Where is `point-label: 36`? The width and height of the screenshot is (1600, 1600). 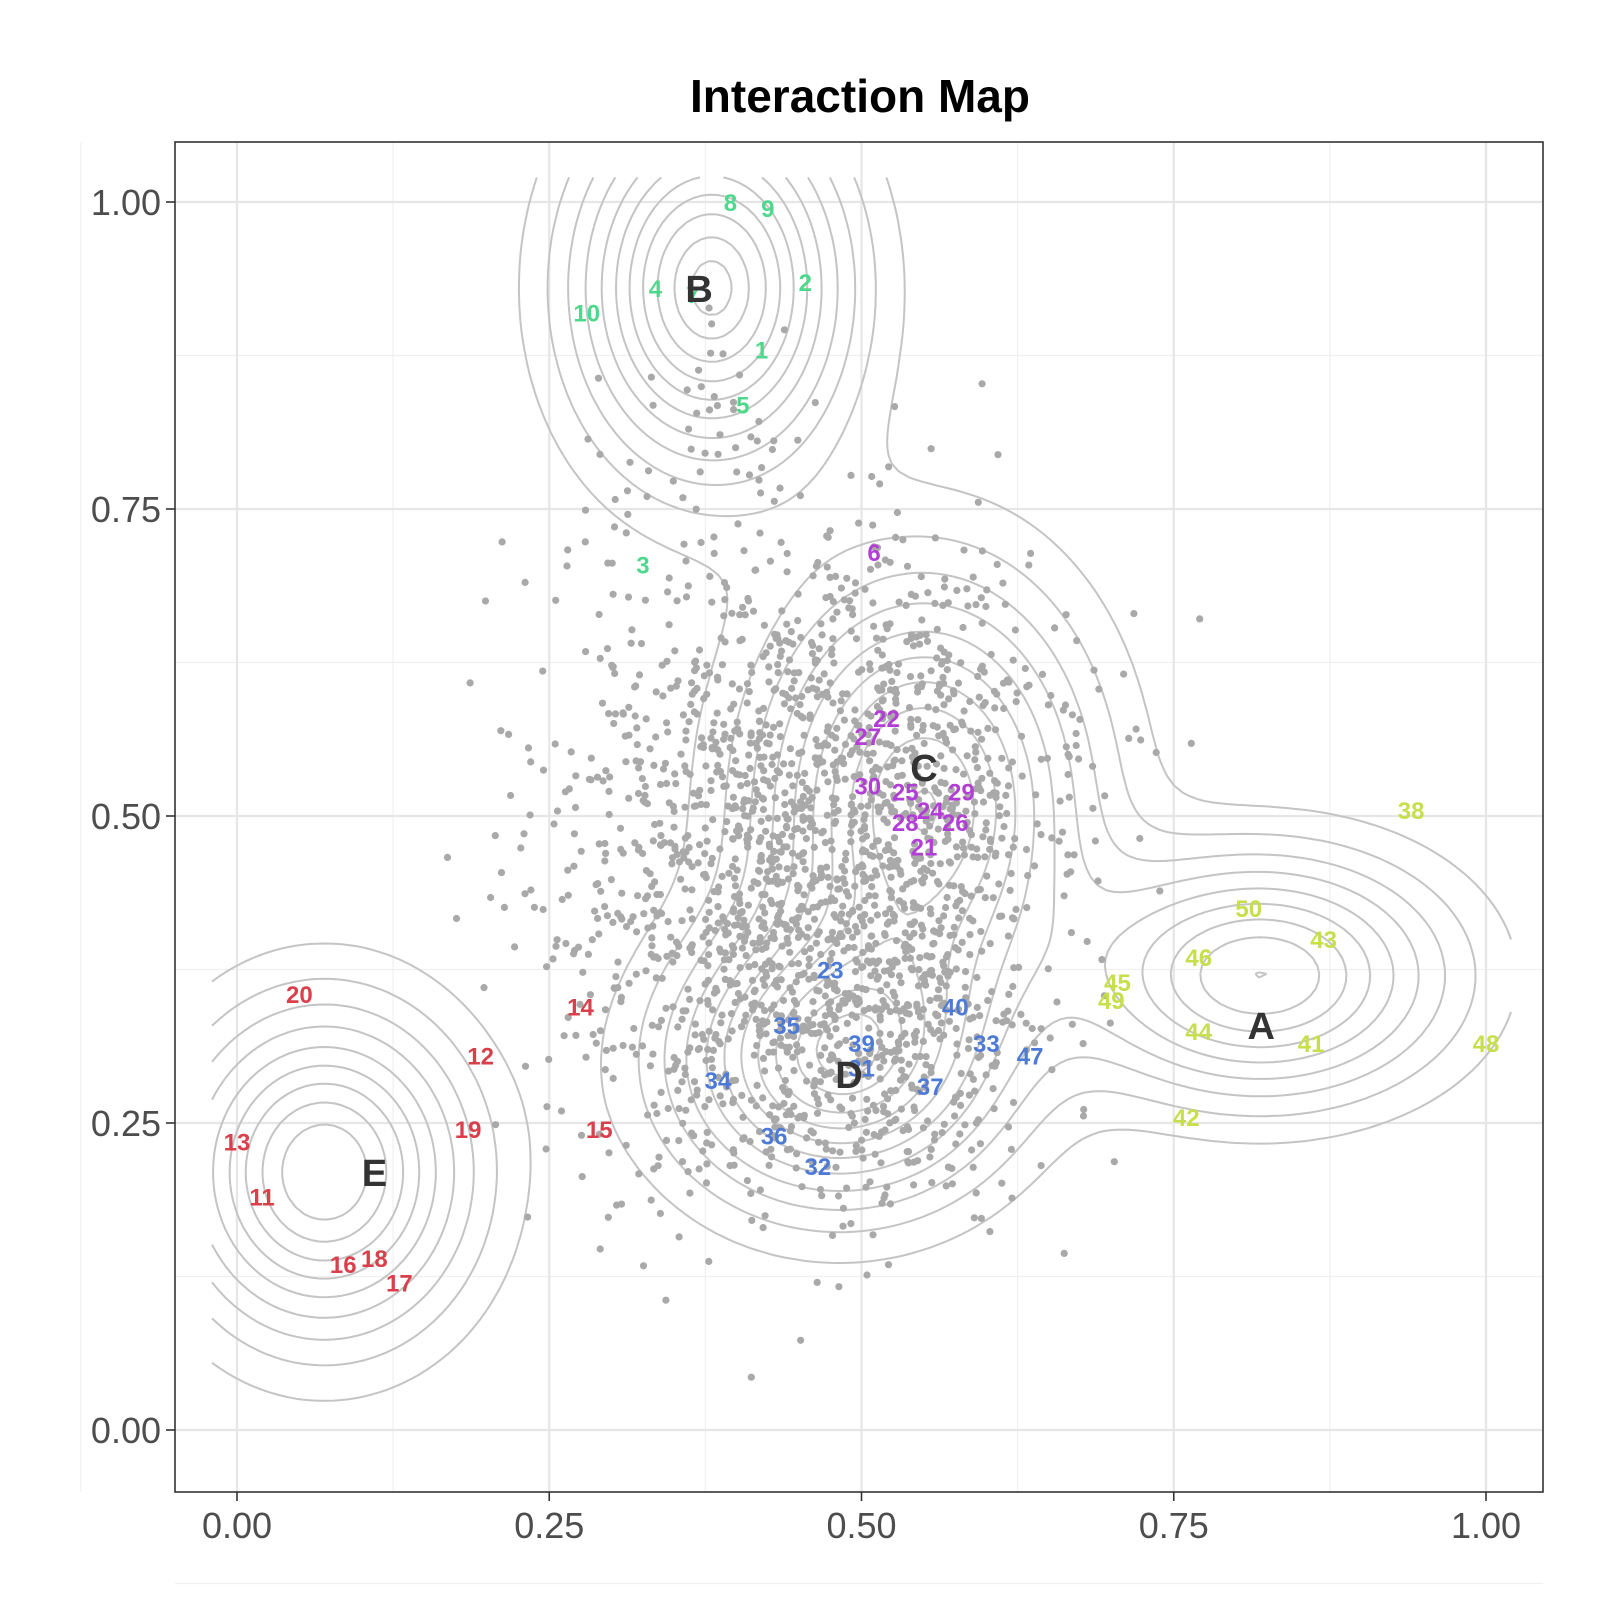
point-label: 36 is located at coordinates (774, 1136).